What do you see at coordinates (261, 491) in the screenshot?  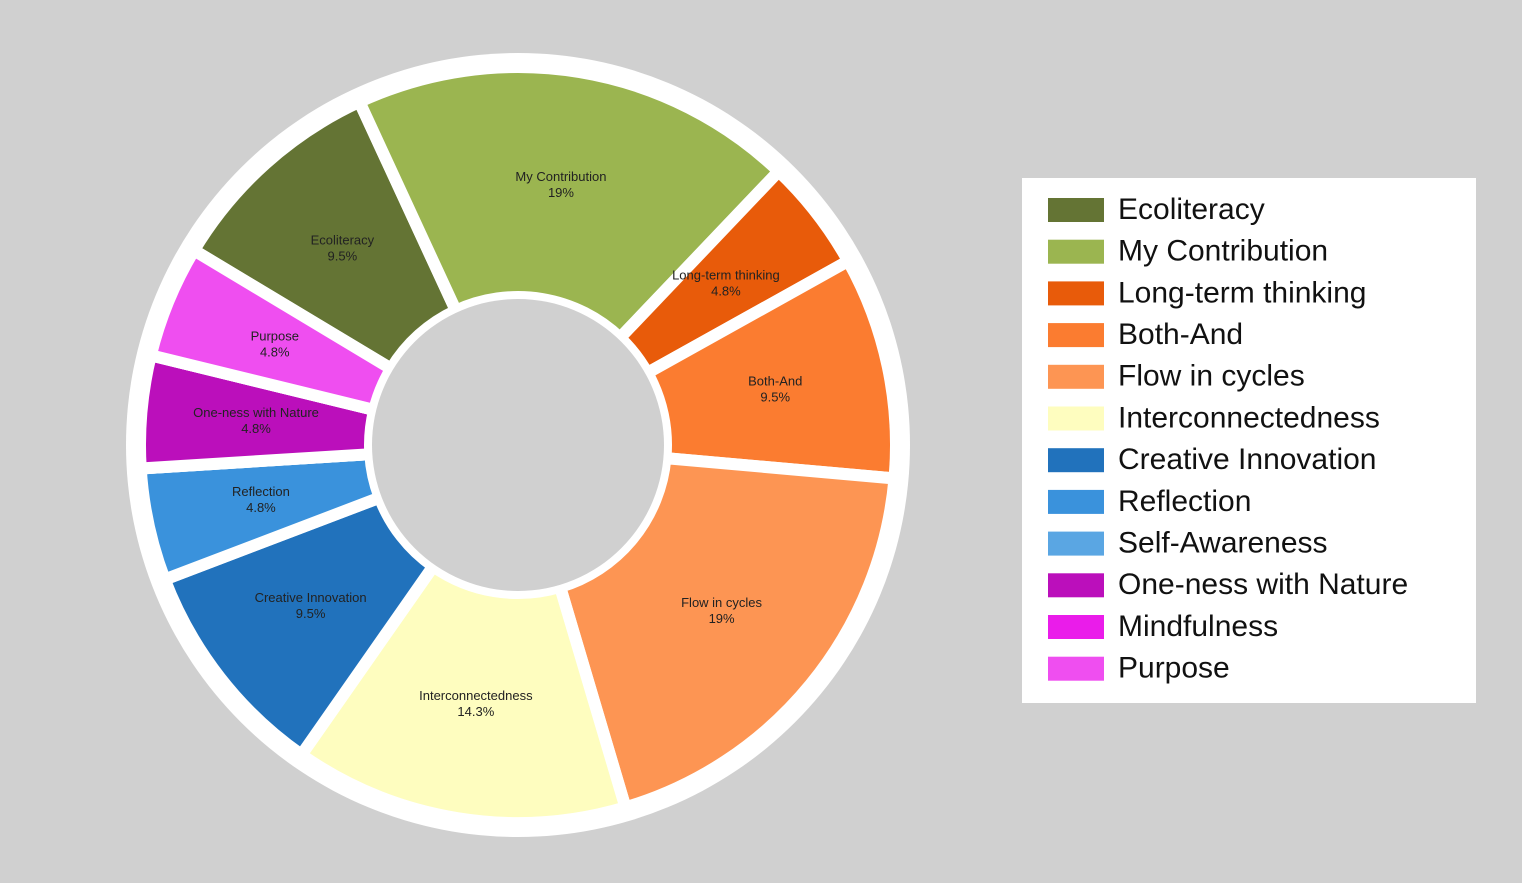 I see `slice-label: Reflection` at bounding box center [261, 491].